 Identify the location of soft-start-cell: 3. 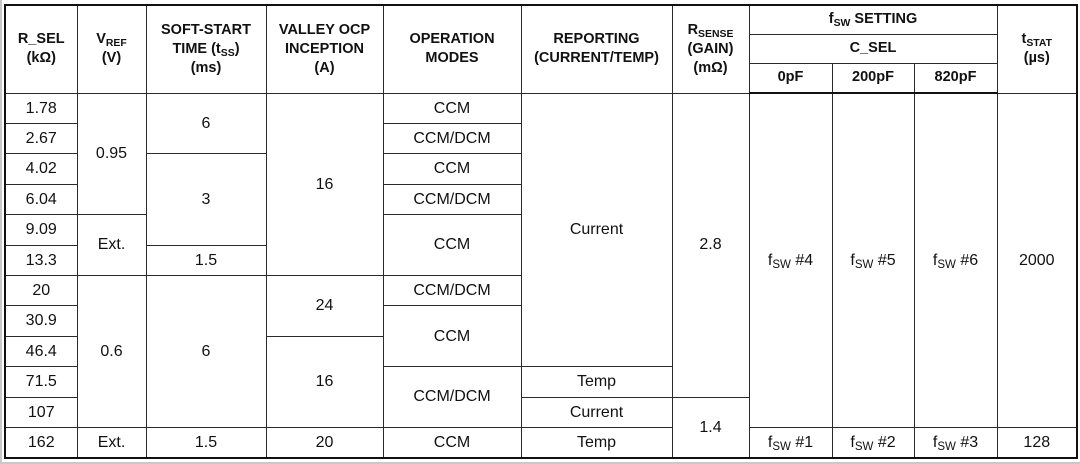
(206, 199).